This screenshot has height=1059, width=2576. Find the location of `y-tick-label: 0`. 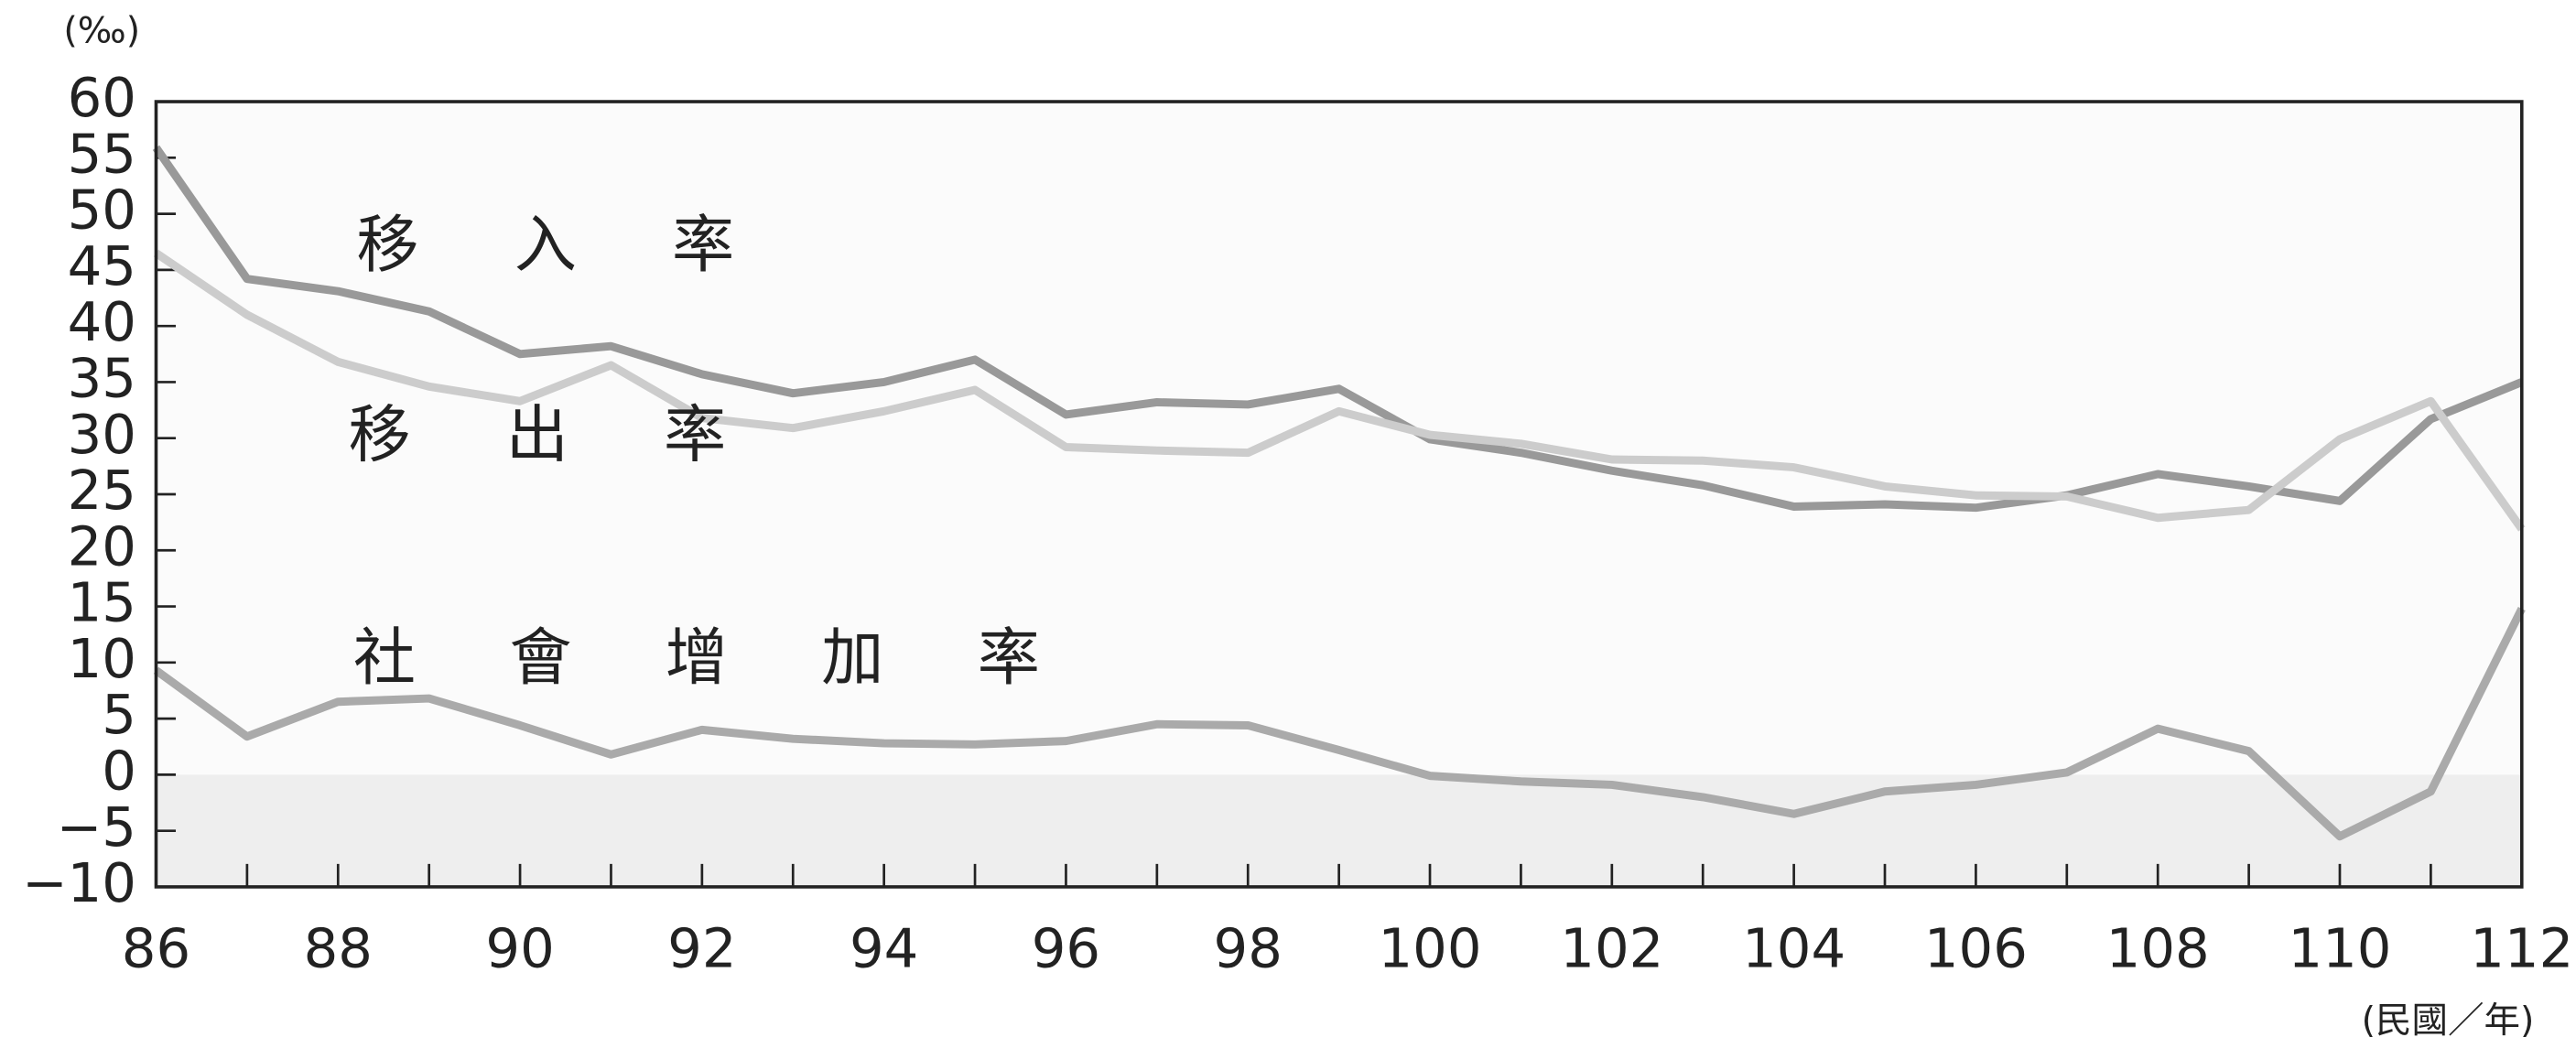

y-tick-label: 0 is located at coordinates (119, 771).